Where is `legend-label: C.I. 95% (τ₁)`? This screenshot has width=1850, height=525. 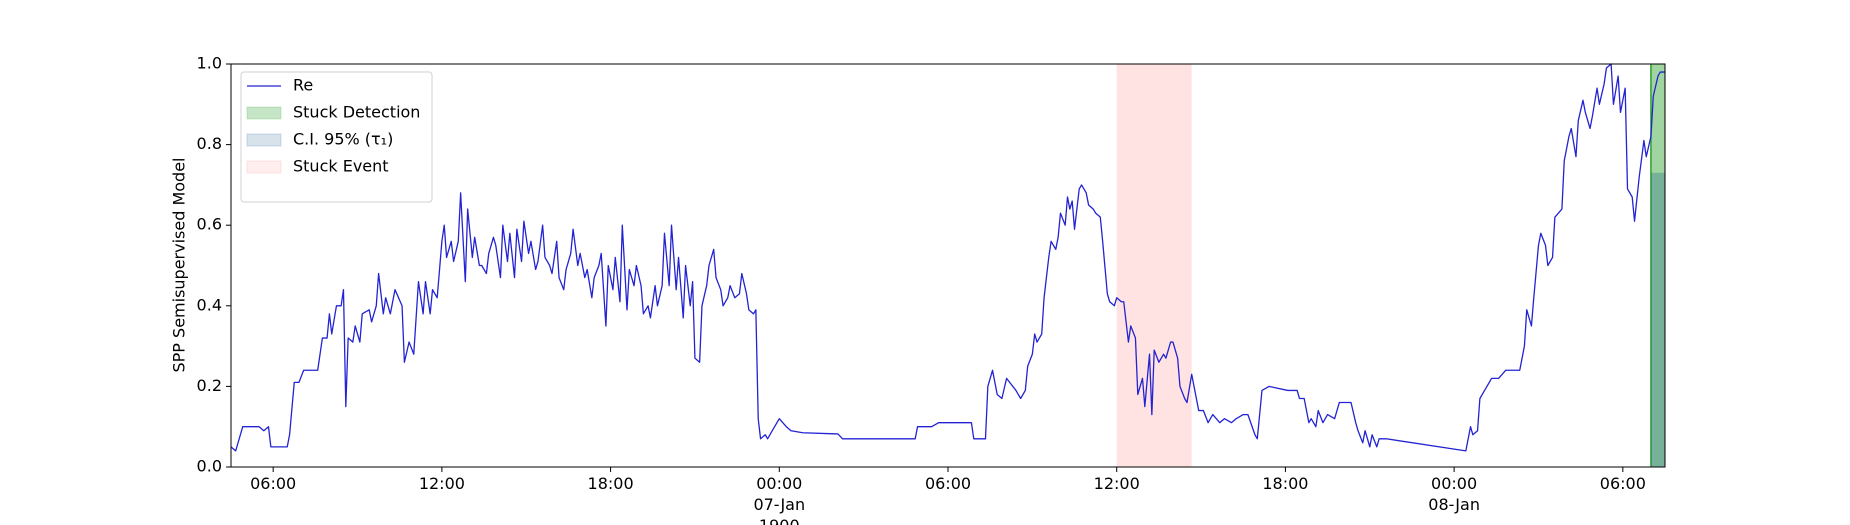 legend-label: C.I. 95% (τ₁) is located at coordinates (343, 139).